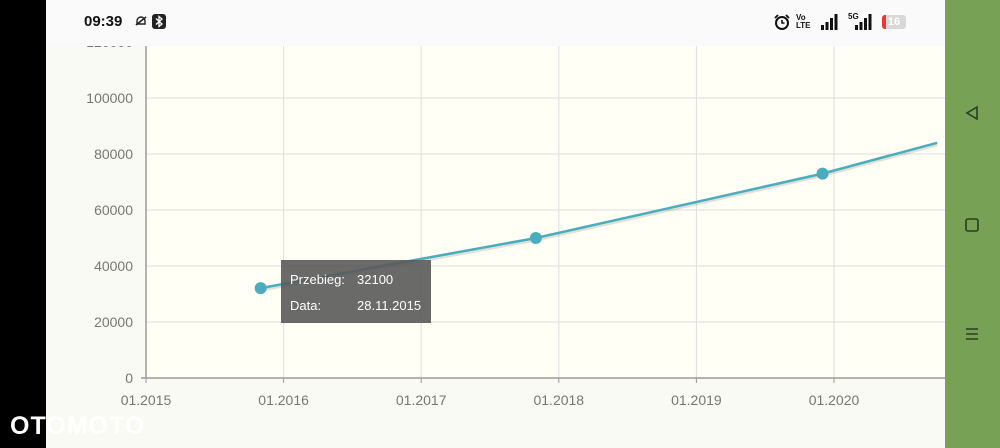 The image size is (1000, 448). Describe the element at coordinates (696, 400) in the screenshot. I see `x-tick-label: 01.2019` at that location.